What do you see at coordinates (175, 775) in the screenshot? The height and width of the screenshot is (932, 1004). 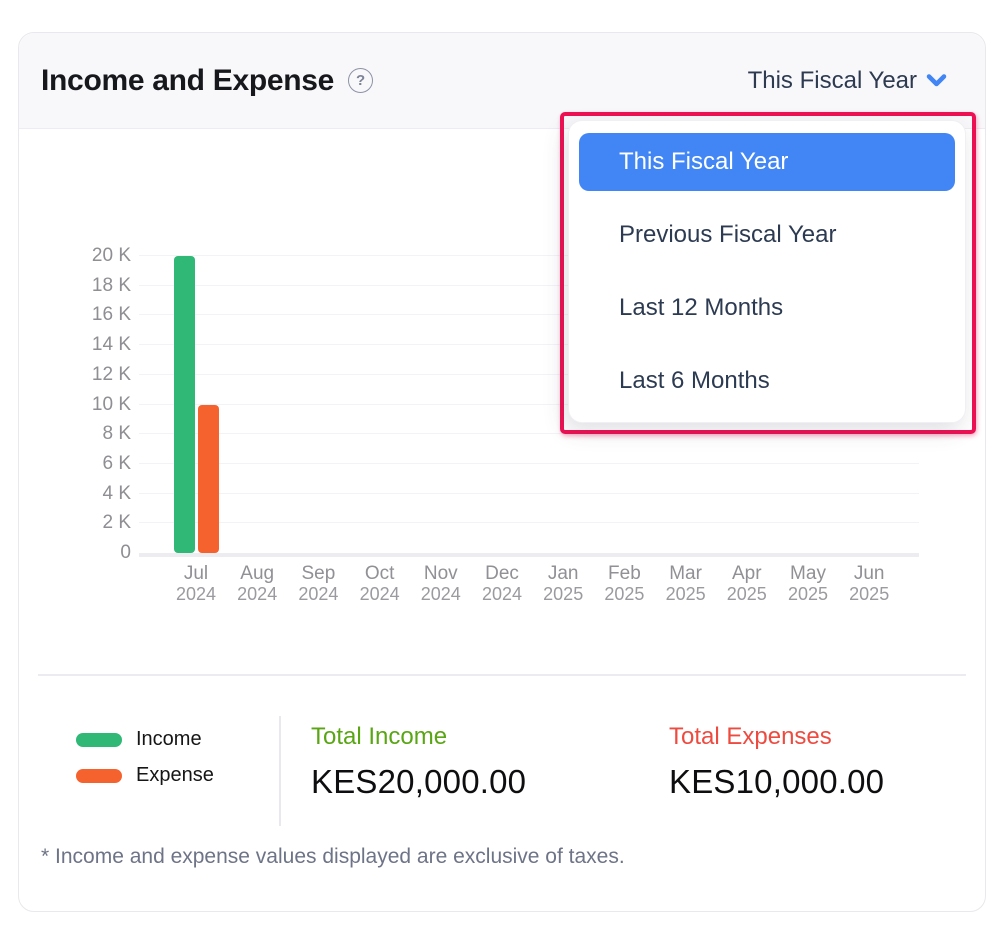 I see `legend-label: Expense` at bounding box center [175, 775].